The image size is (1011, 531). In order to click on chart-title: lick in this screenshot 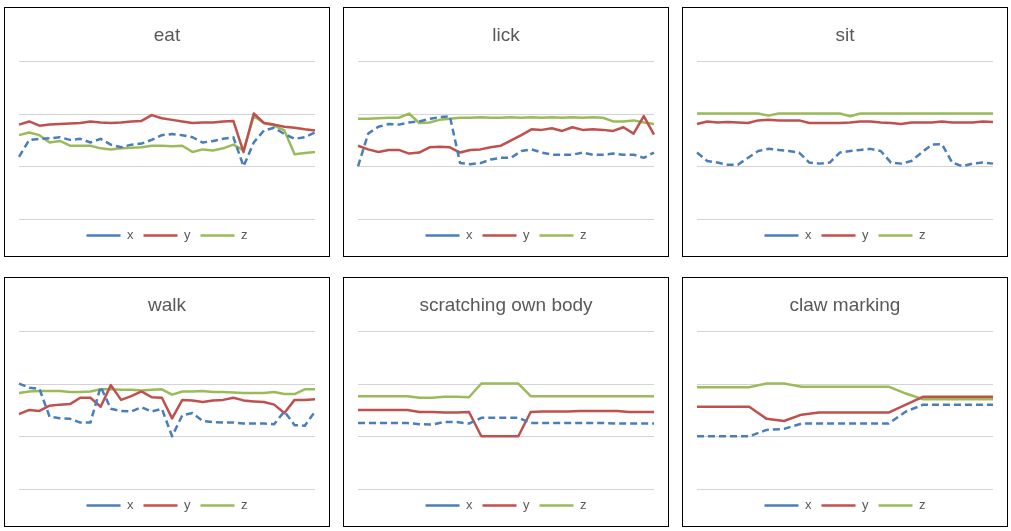, I will do `click(506, 34)`.